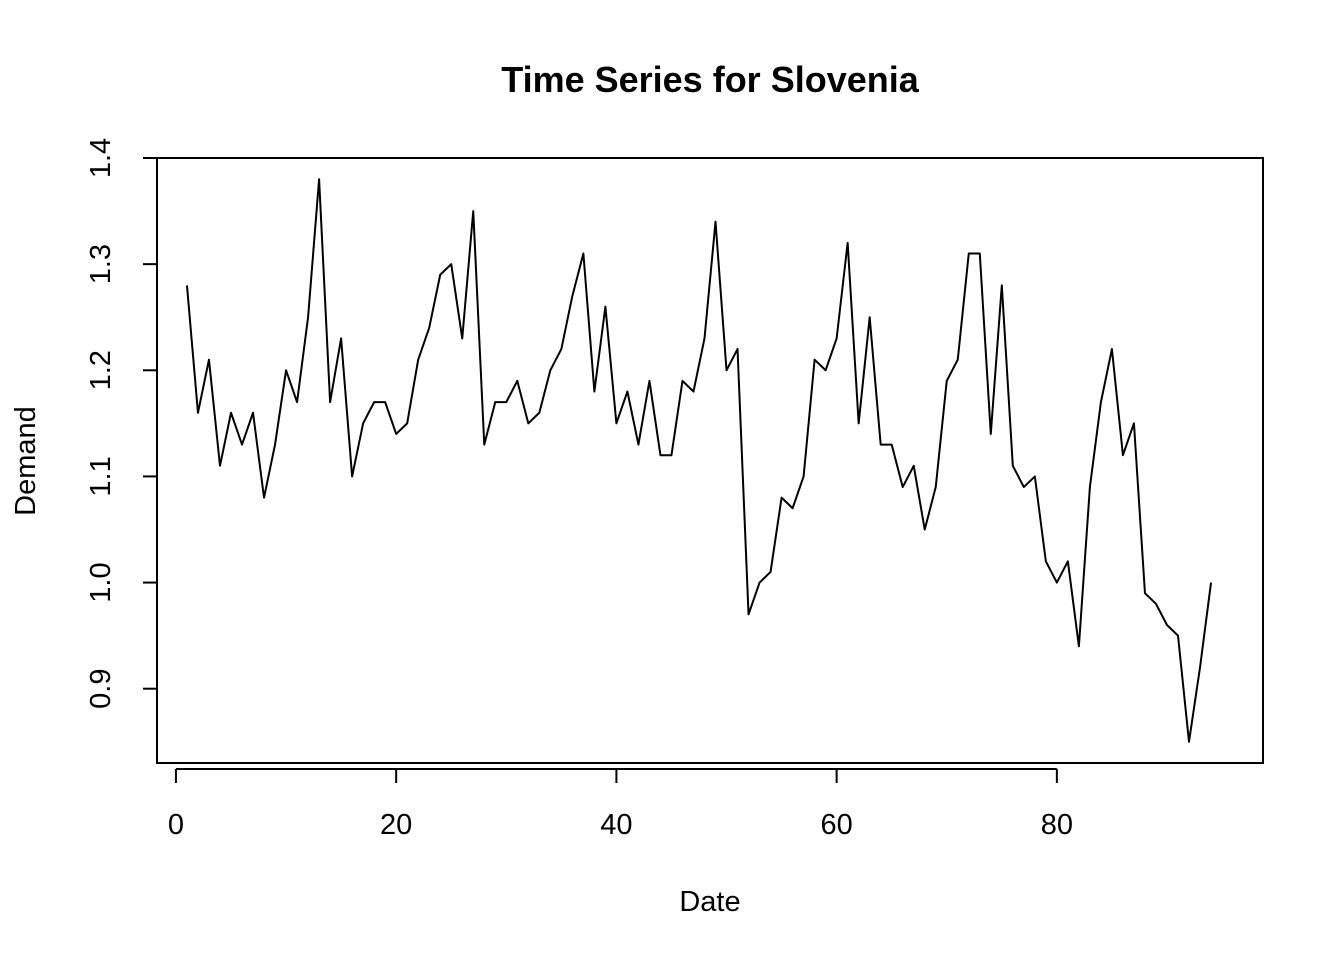 The height and width of the screenshot is (960, 1344). Describe the element at coordinates (101, 264) in the screenshot. I see `y-tick-label: 1.3` at that location.